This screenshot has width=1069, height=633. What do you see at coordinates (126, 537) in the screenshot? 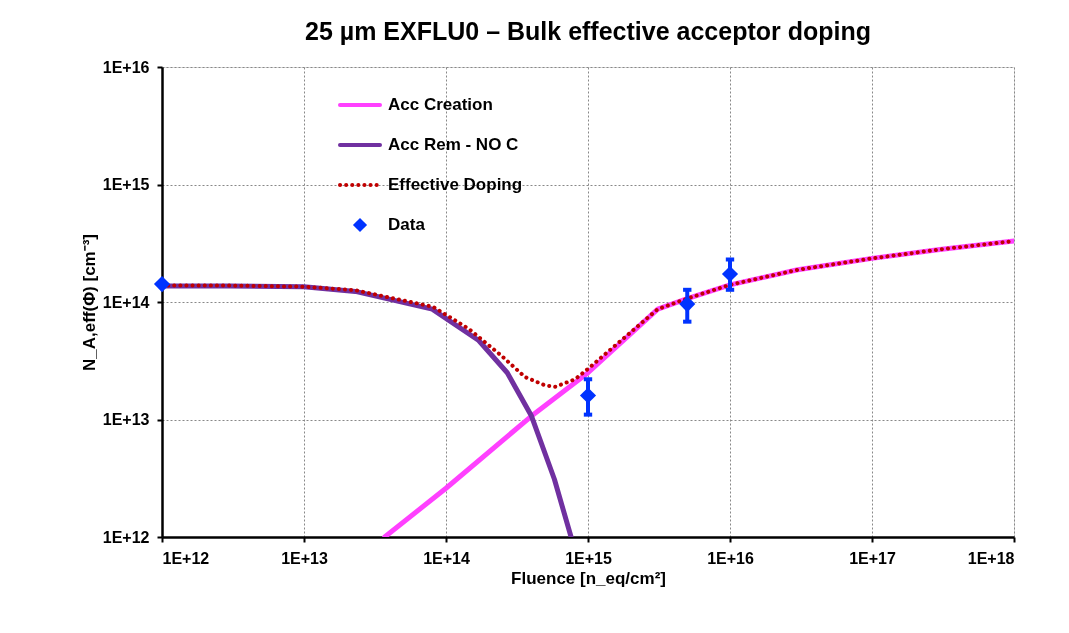
I see `y-tick-label: 1E+12` at bounding box center [126, 537].